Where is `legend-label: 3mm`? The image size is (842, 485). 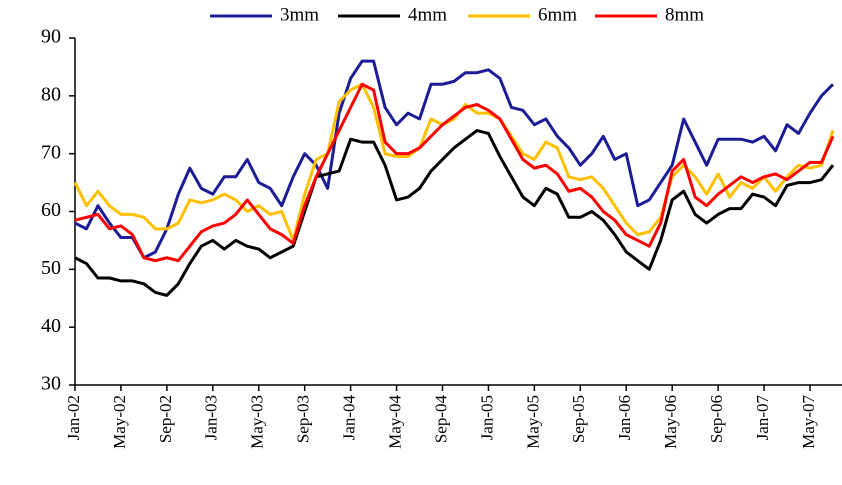 legend-label: 3mm is located at coordinates (299, 14).